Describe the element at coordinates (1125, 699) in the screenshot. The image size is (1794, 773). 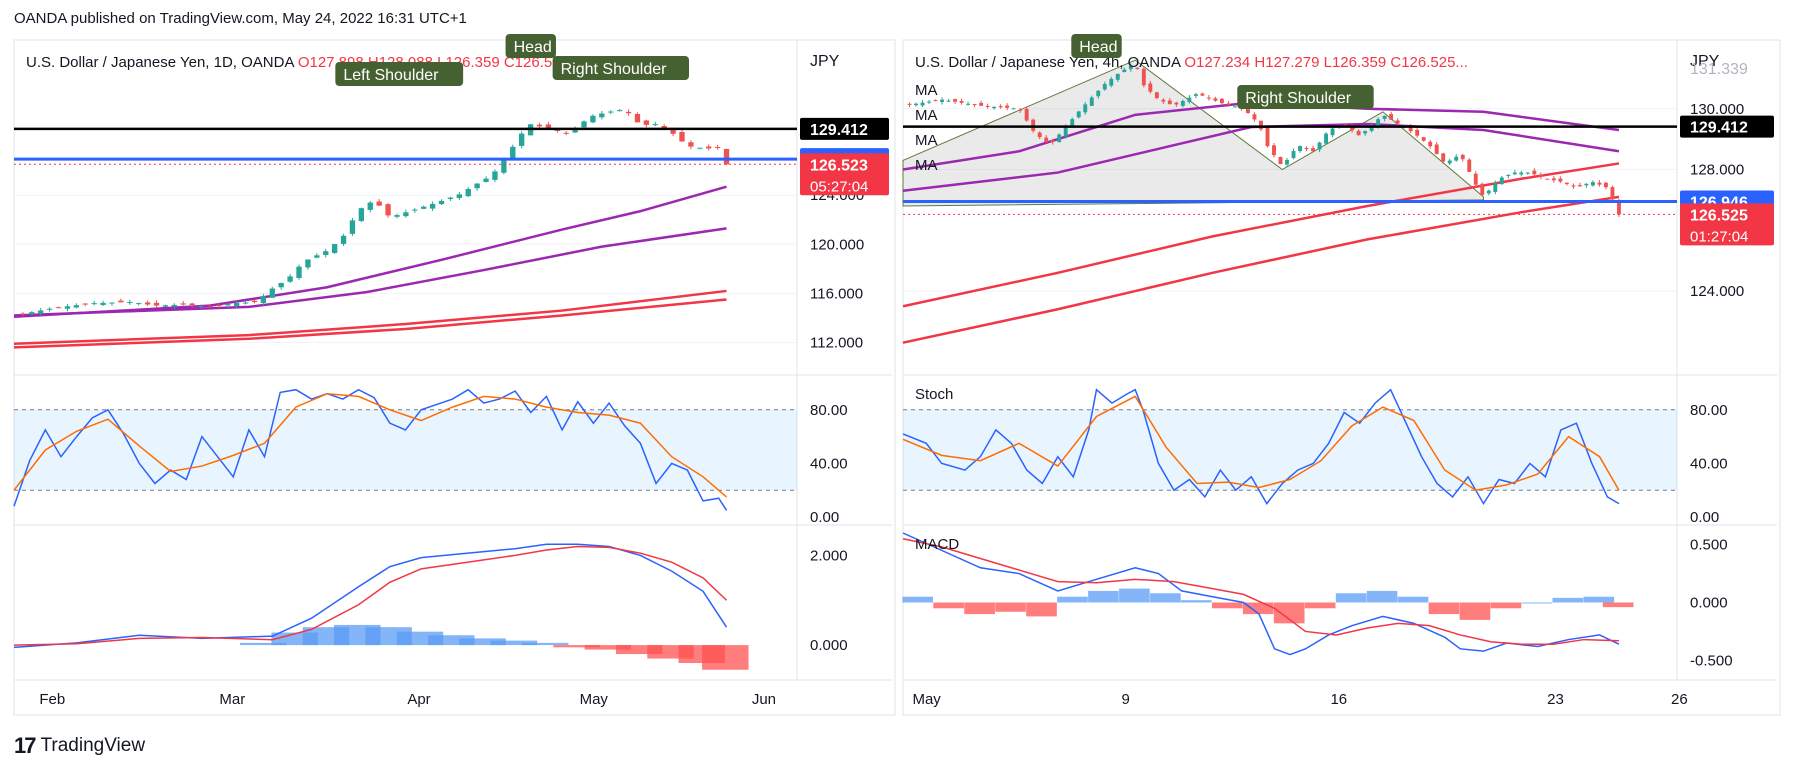
I see `x-tick-label: 9` at that location.